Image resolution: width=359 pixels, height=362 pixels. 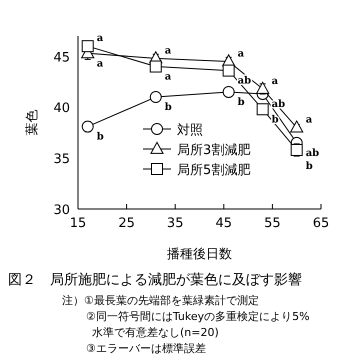 What do you see at coordinates (155, 332) in the screenshot?
I see `text: 水準で有意差なし(n=20)` at bounding box center [155, 332].